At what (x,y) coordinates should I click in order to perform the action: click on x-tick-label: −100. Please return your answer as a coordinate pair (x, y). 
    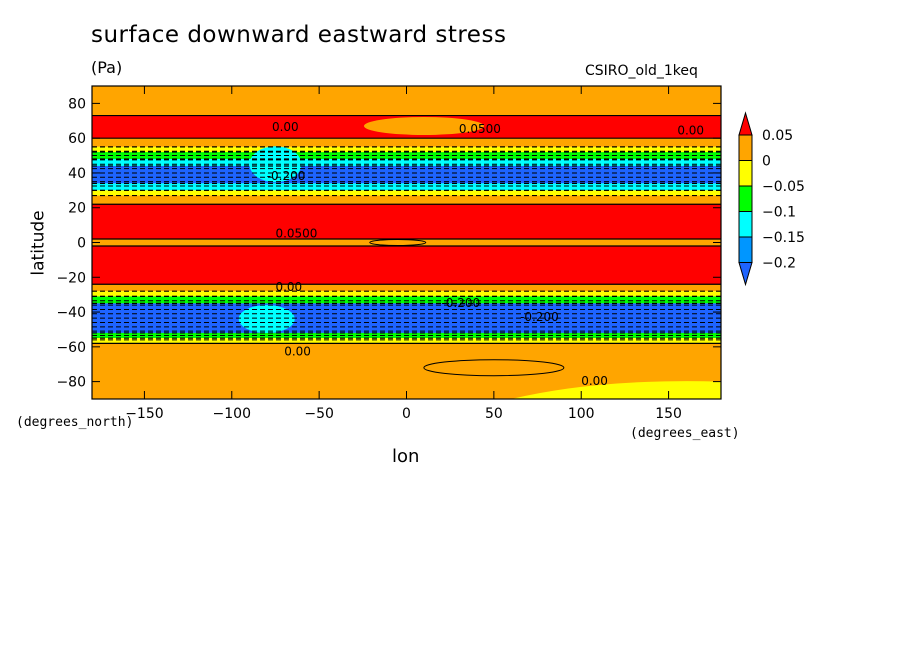
    Looking at the image, I should click on (232, 414).